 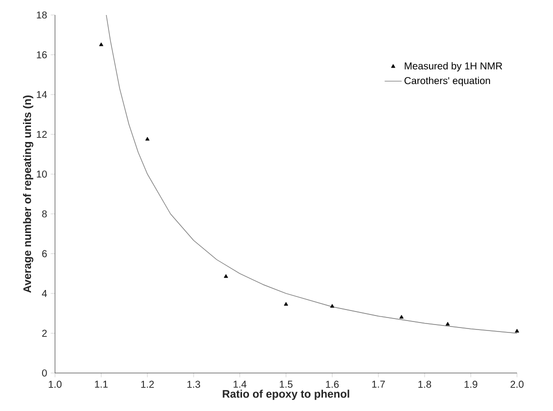 What do you see at coordinates (44, 254) in the screenshot?
I see `y-tick-label: 6` at bounding box center [44, 254].